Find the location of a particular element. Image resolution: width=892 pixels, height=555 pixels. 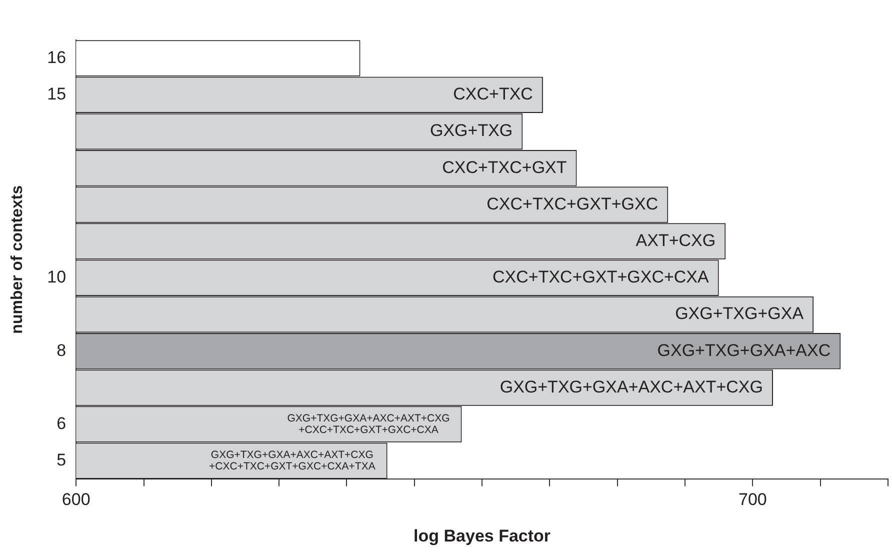

data-label: GXG+TXG+GXA+AXC+AXT+CXG +CXC+TXC+GXT+GXC+CXA is located at coordinates (368, 424).